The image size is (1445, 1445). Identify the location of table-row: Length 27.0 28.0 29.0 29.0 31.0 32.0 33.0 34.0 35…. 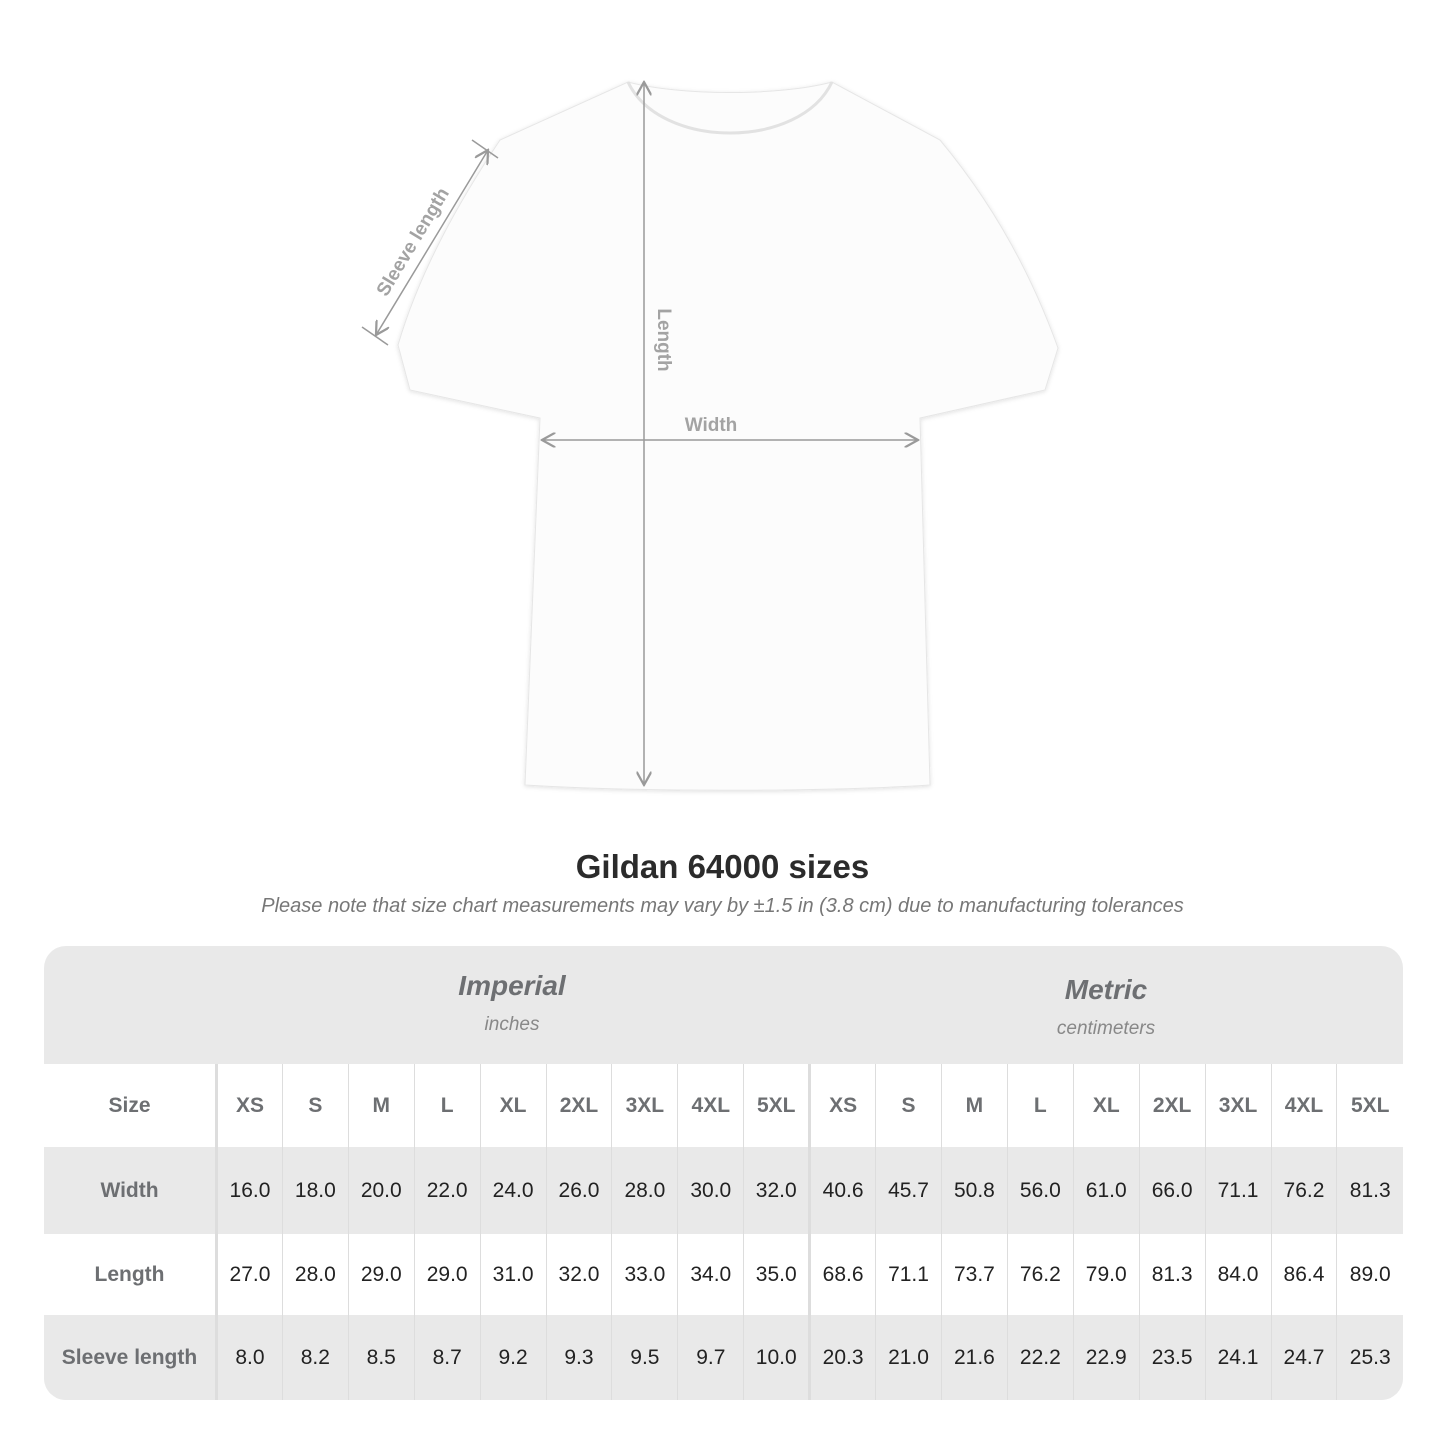
(723, 1274).